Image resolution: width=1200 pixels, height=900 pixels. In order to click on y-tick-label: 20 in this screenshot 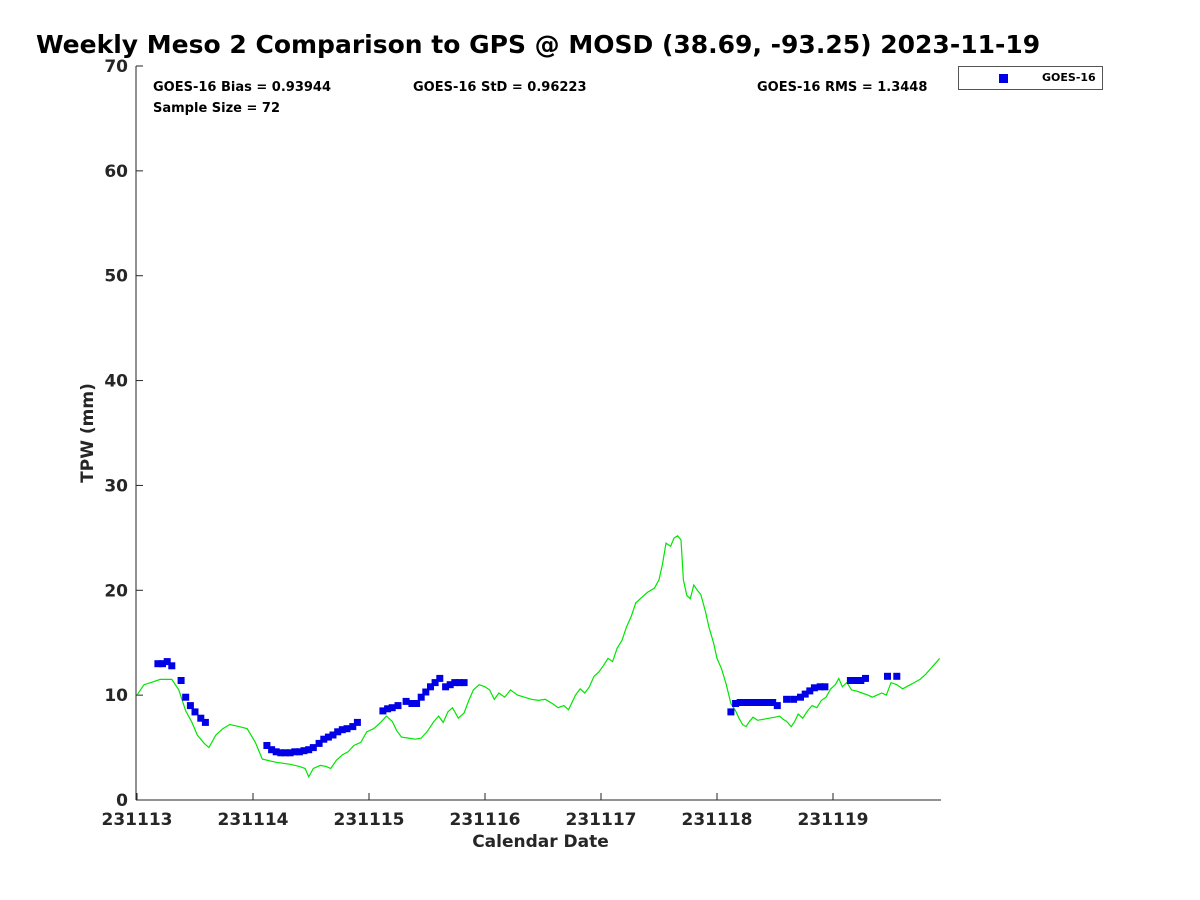, I will do `click(116, 591)`.